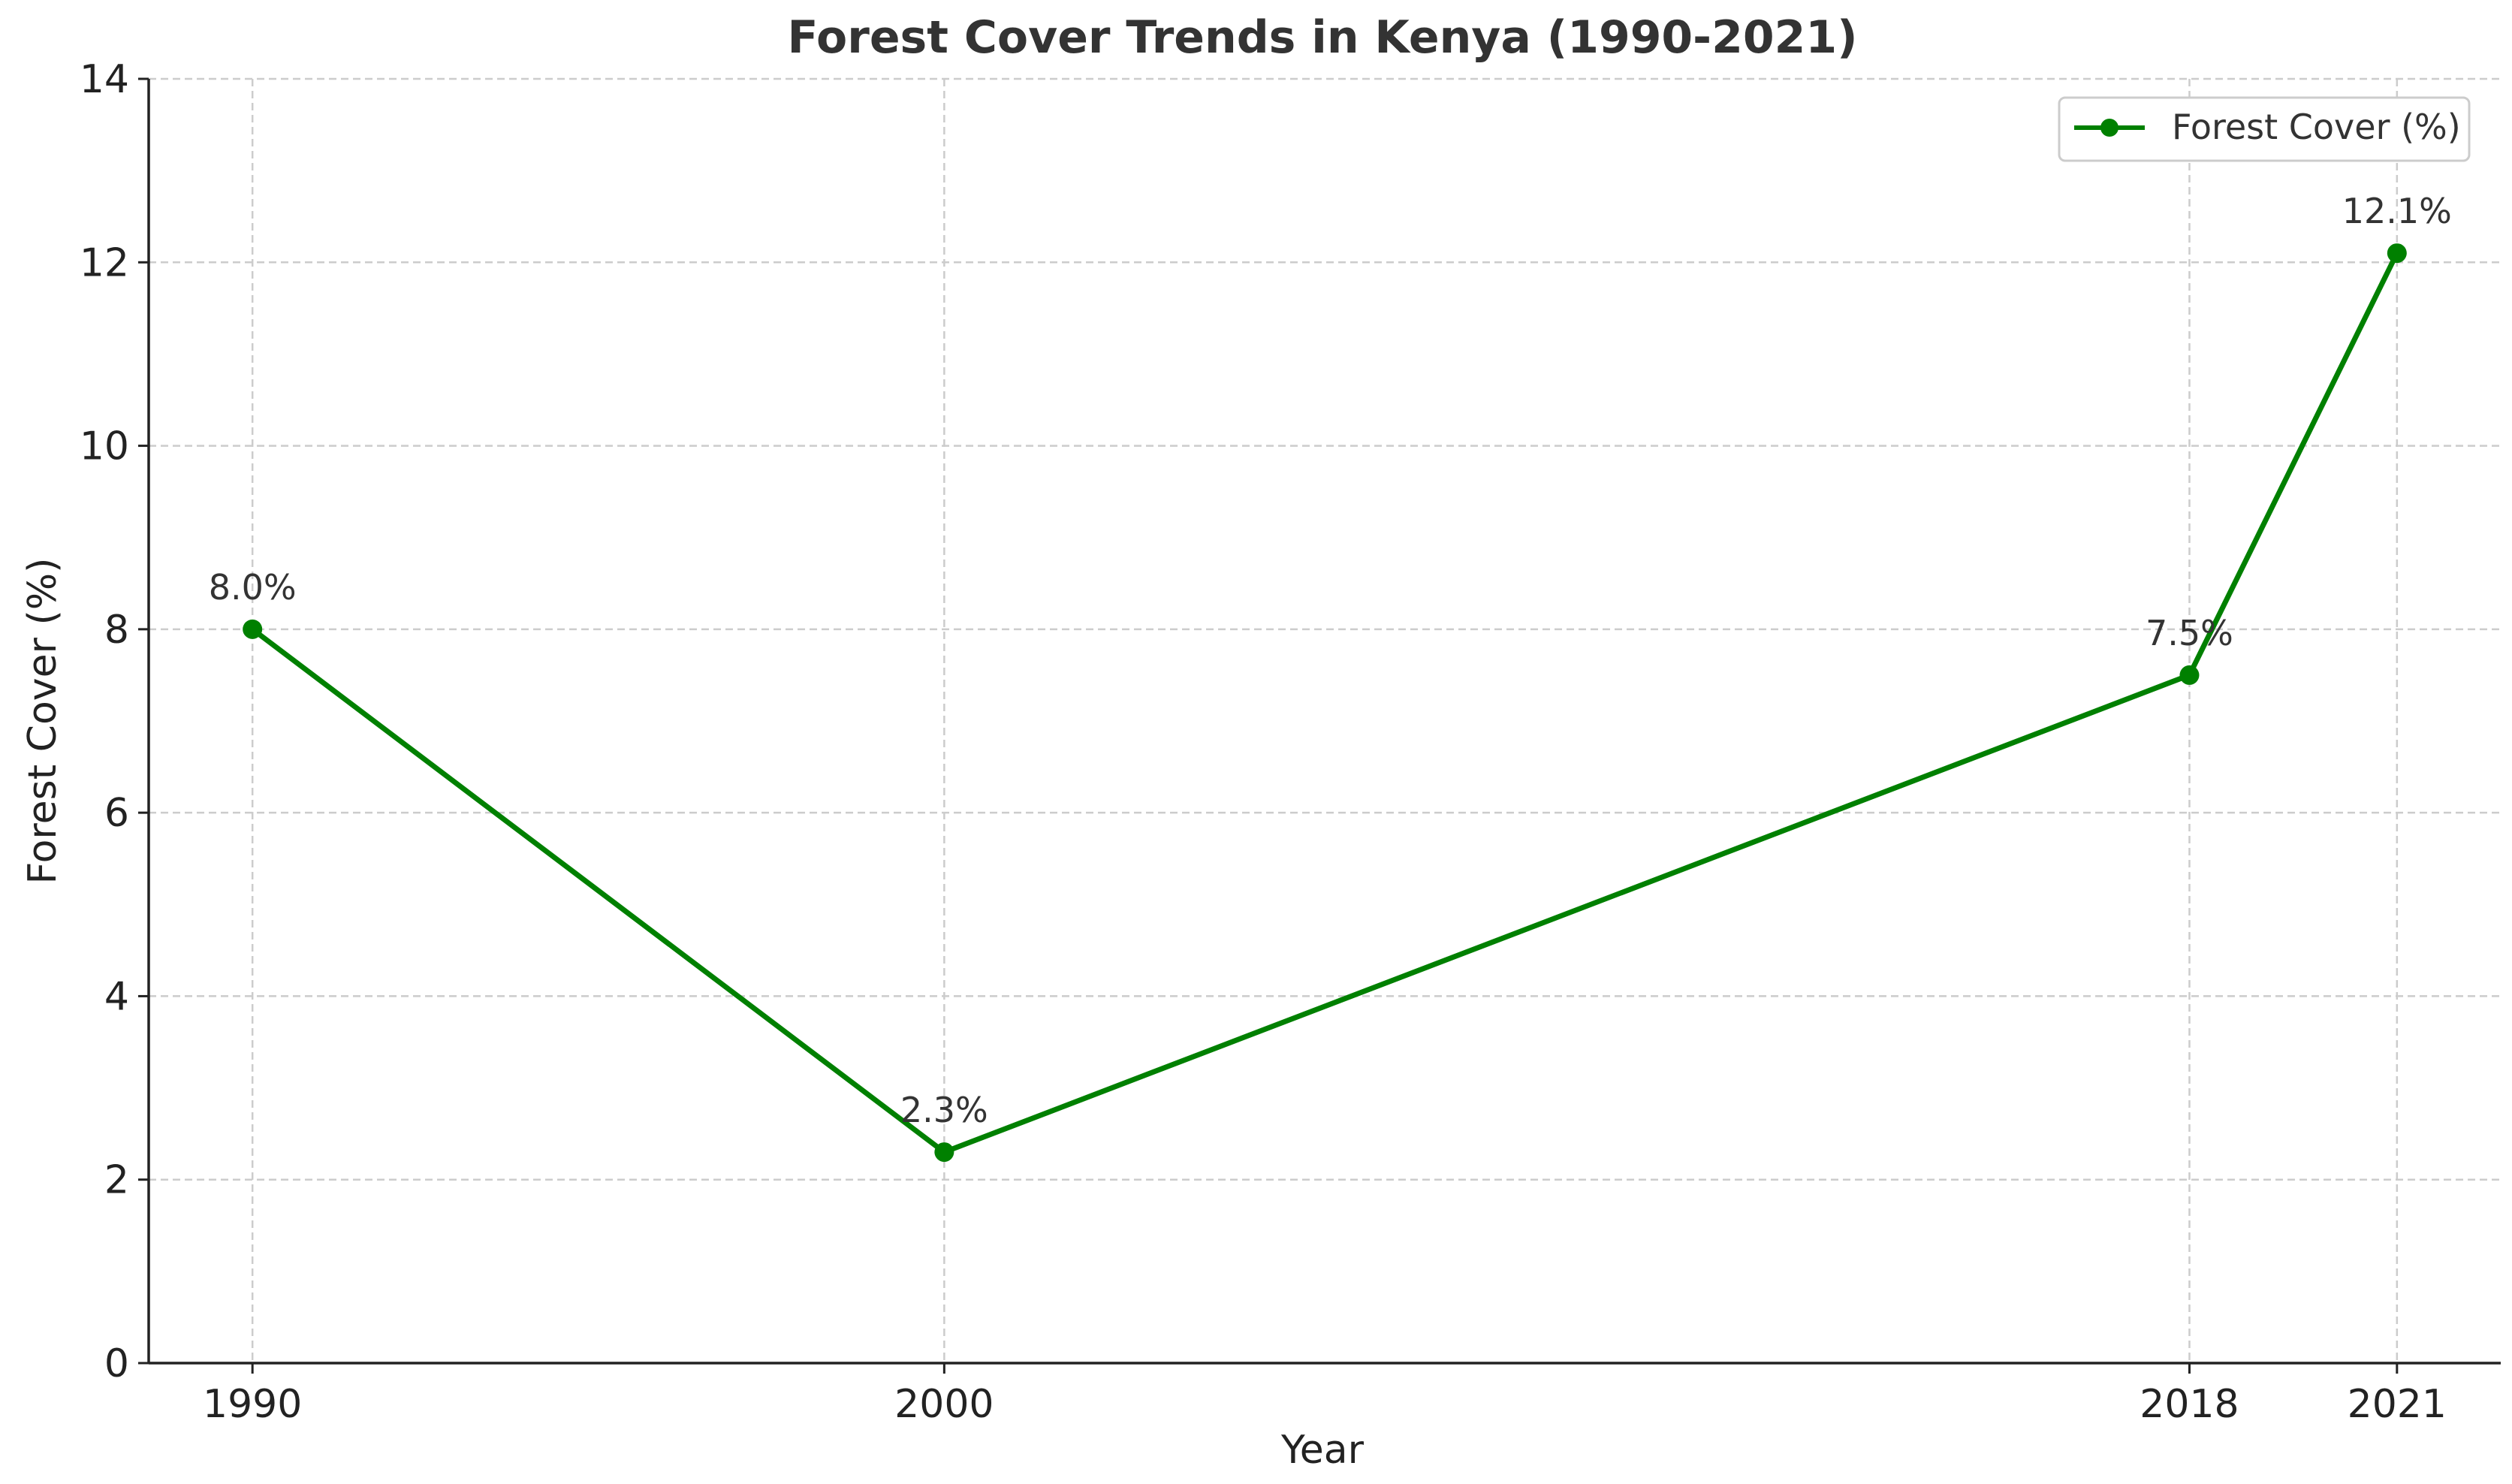  Describe the element at coordinates (2316, 127) in the screenshot. I see `legend-label: Forest Cover (%)` at that location.